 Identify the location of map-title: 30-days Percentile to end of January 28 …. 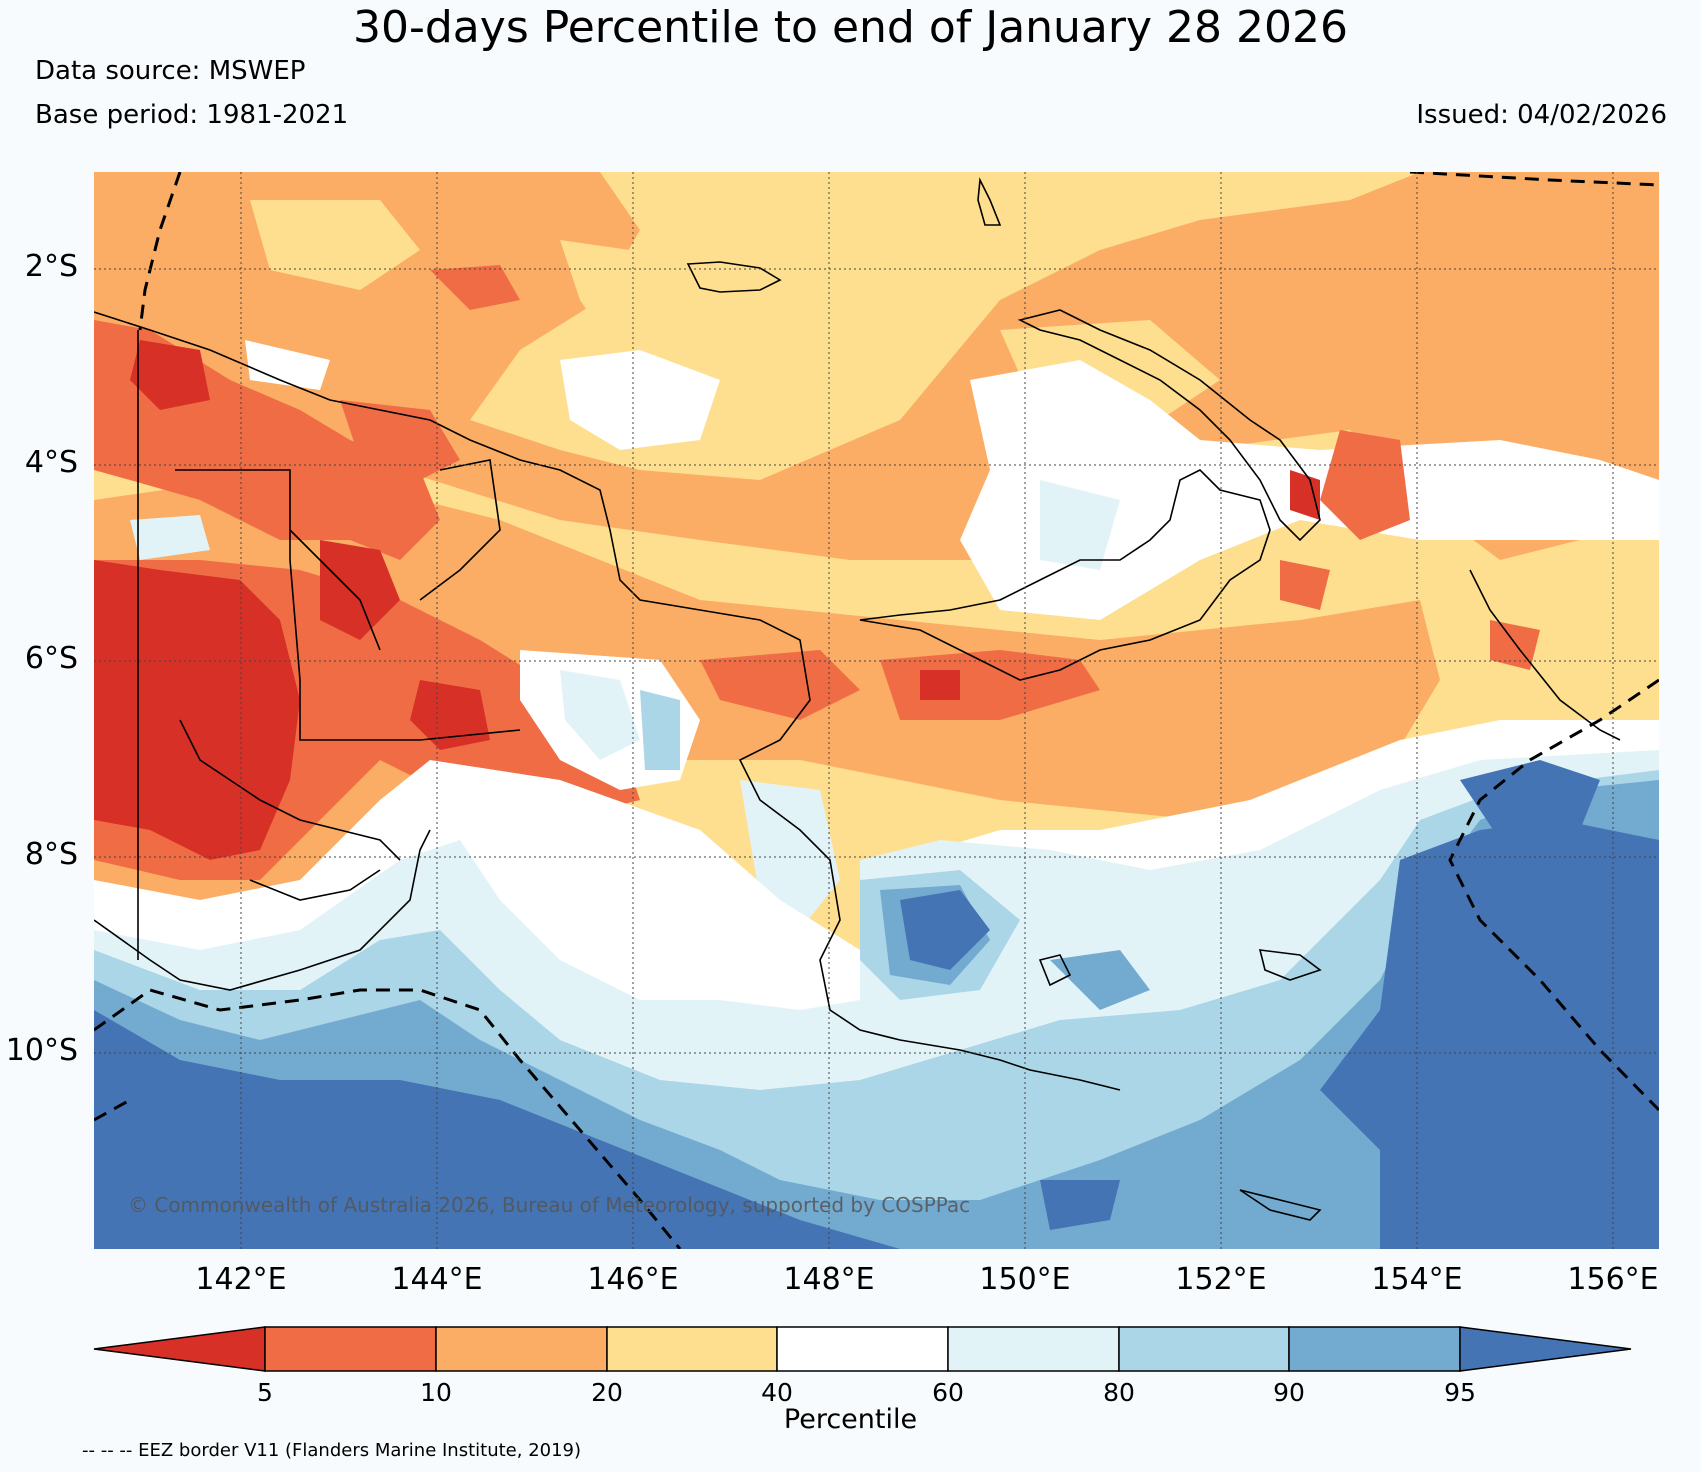
(850, 27).